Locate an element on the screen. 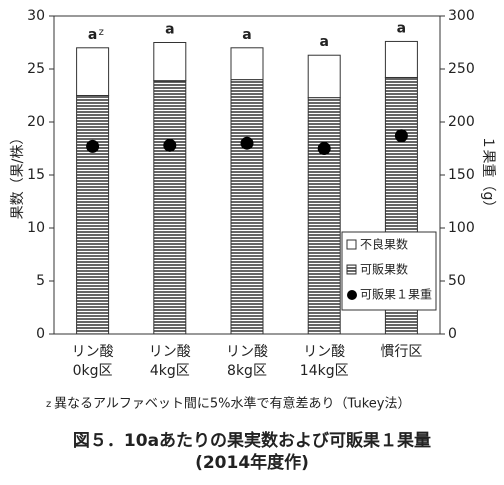 This screenshot has width=504, height=485. y2-tick-label: 0 is located at coordinates (452, 334).